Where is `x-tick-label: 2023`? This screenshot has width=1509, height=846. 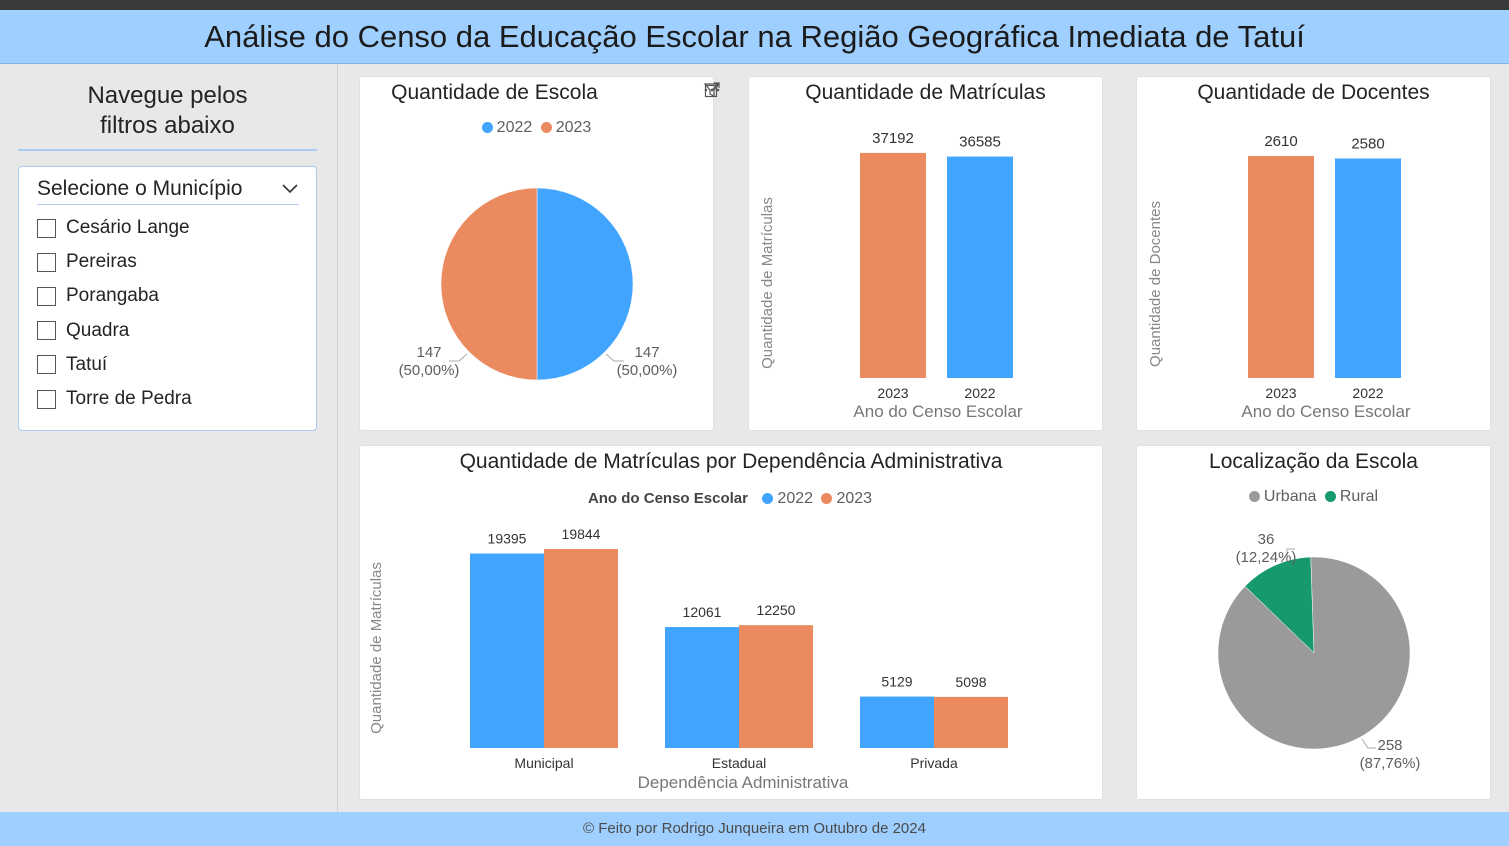
x-tick-label: 2023 is located at coordinates (892, 393).